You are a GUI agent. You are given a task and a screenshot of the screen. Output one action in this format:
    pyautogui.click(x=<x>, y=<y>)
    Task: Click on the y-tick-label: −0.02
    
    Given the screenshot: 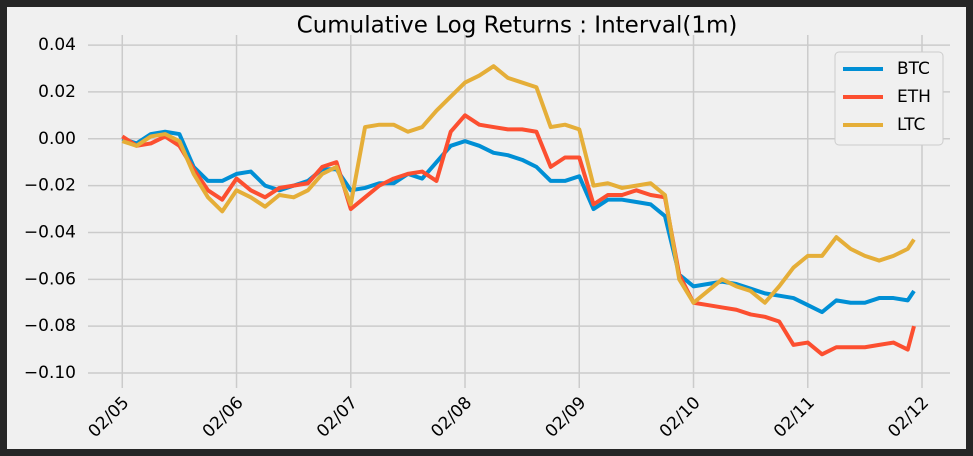 What is the action you would take?
    pyautogui.click(x=50, y=186)
    